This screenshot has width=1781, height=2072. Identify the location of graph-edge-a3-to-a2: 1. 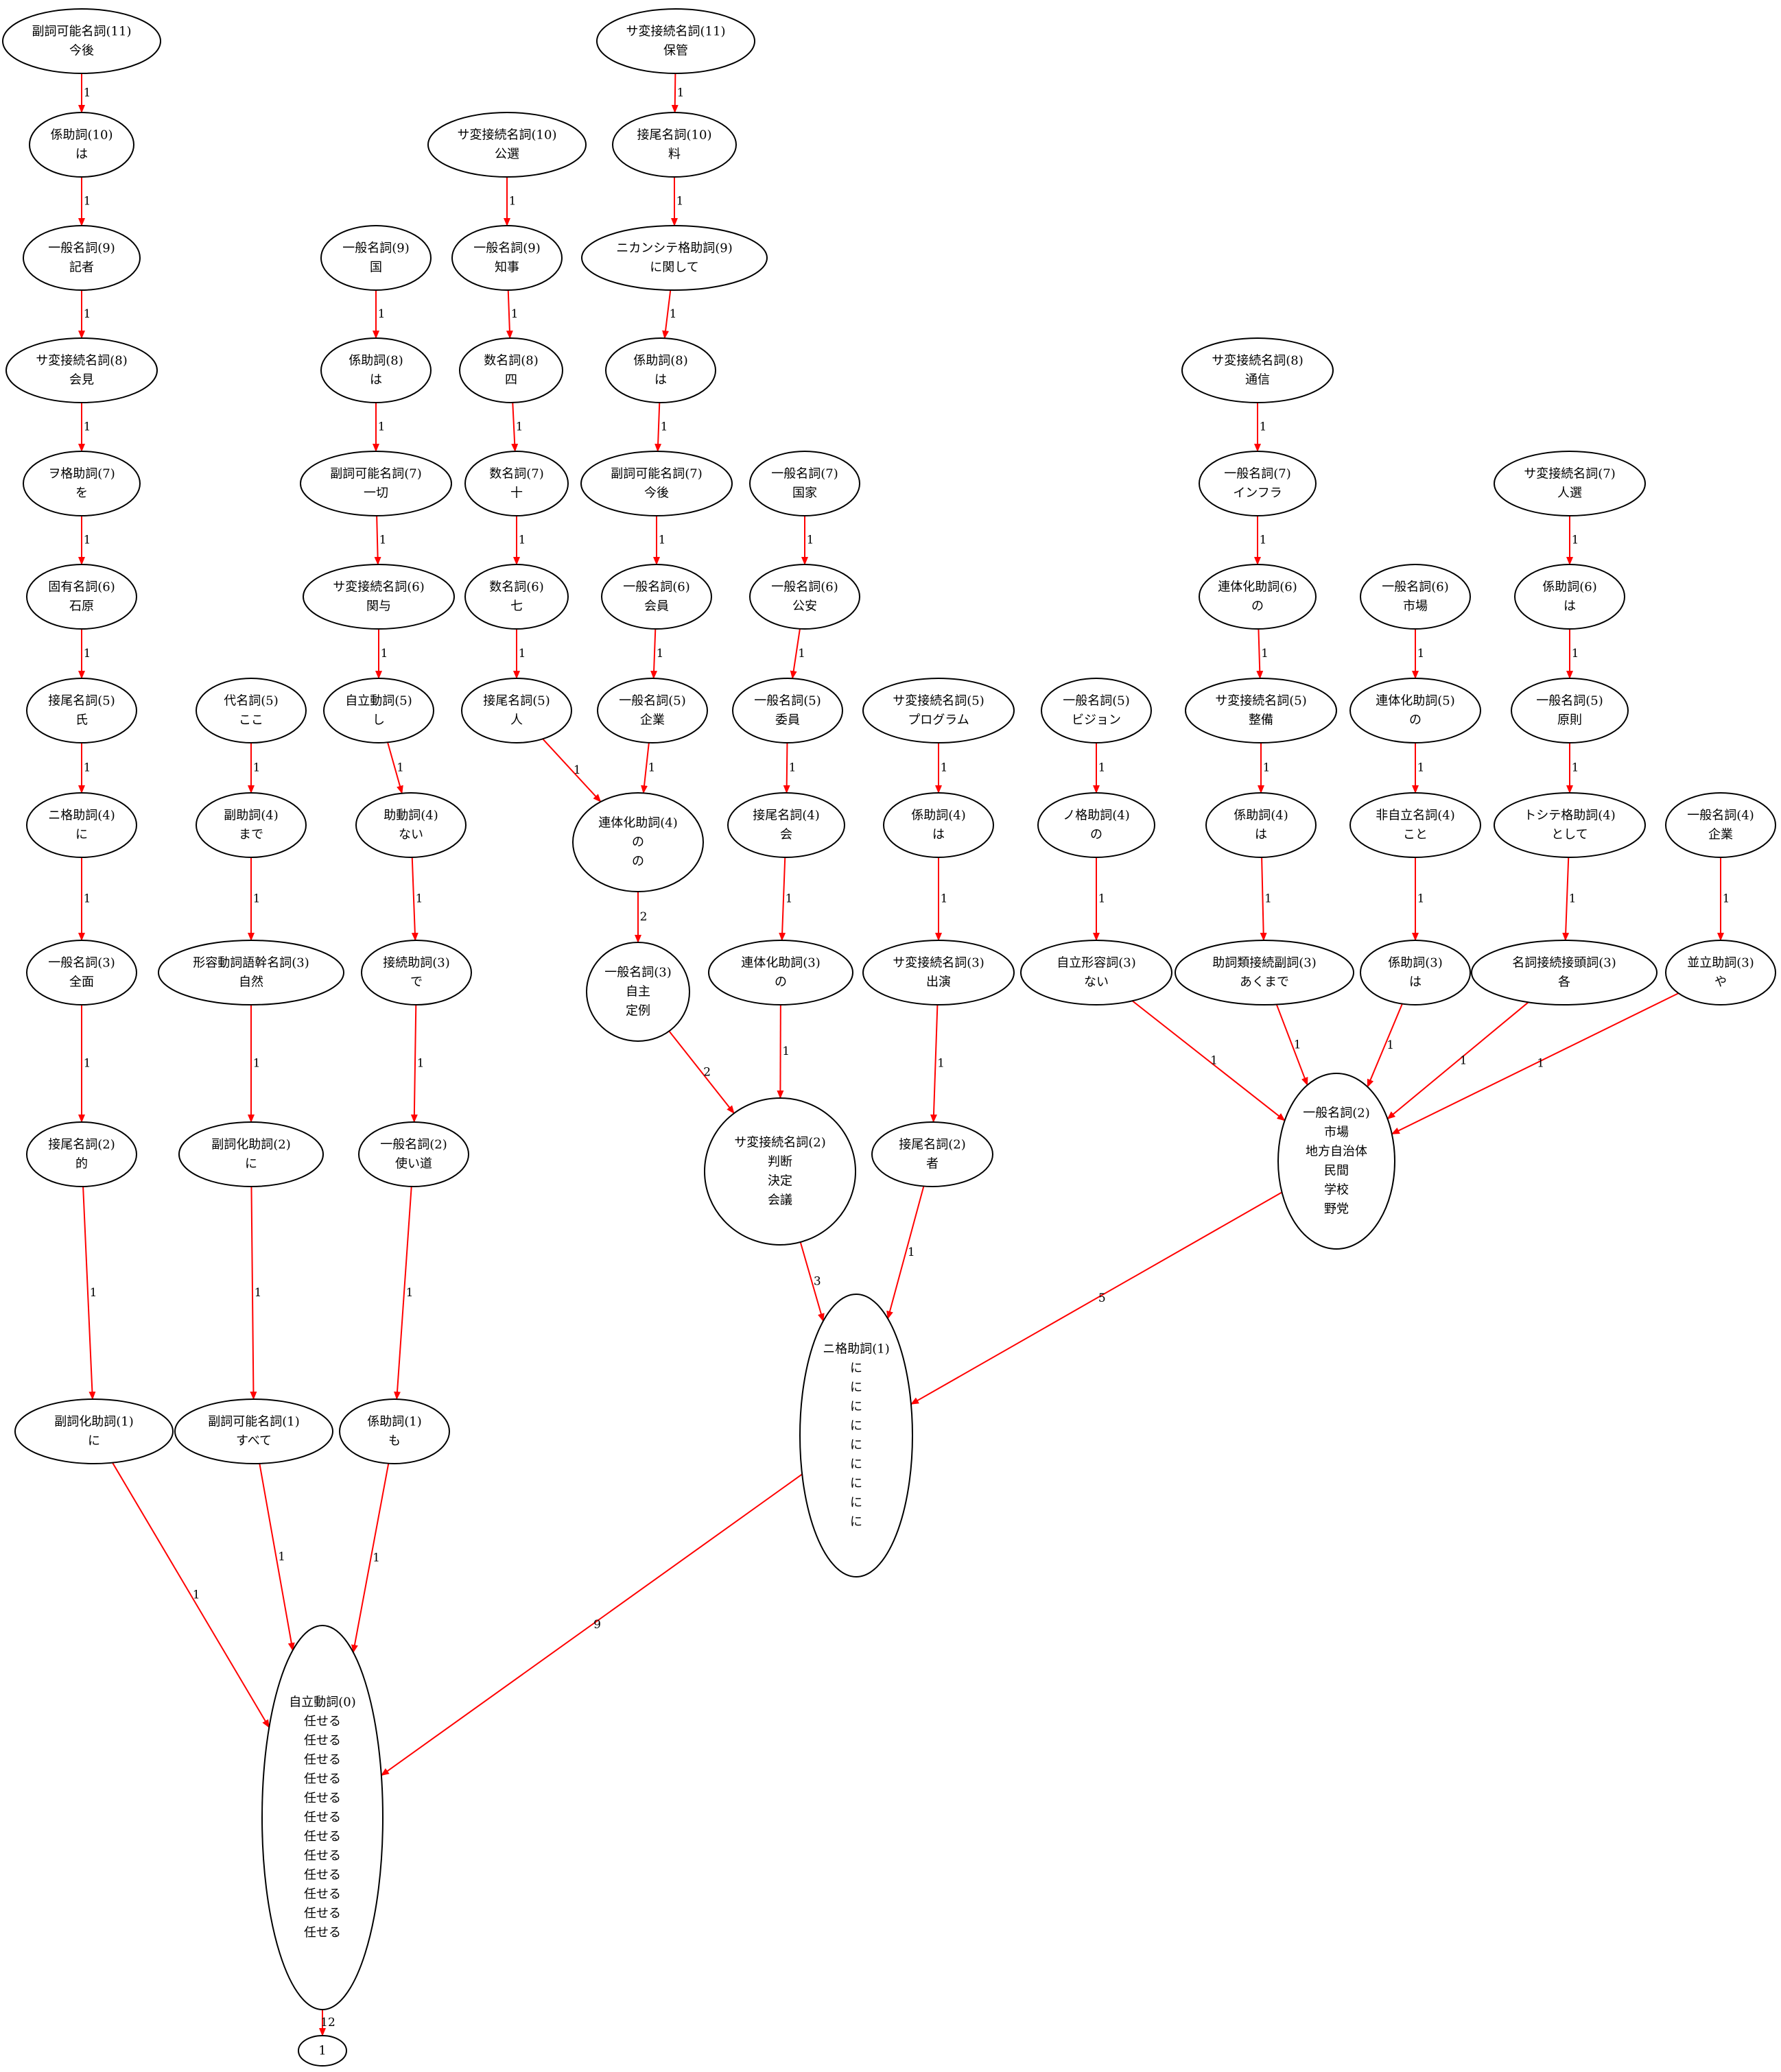
(85, 1064).